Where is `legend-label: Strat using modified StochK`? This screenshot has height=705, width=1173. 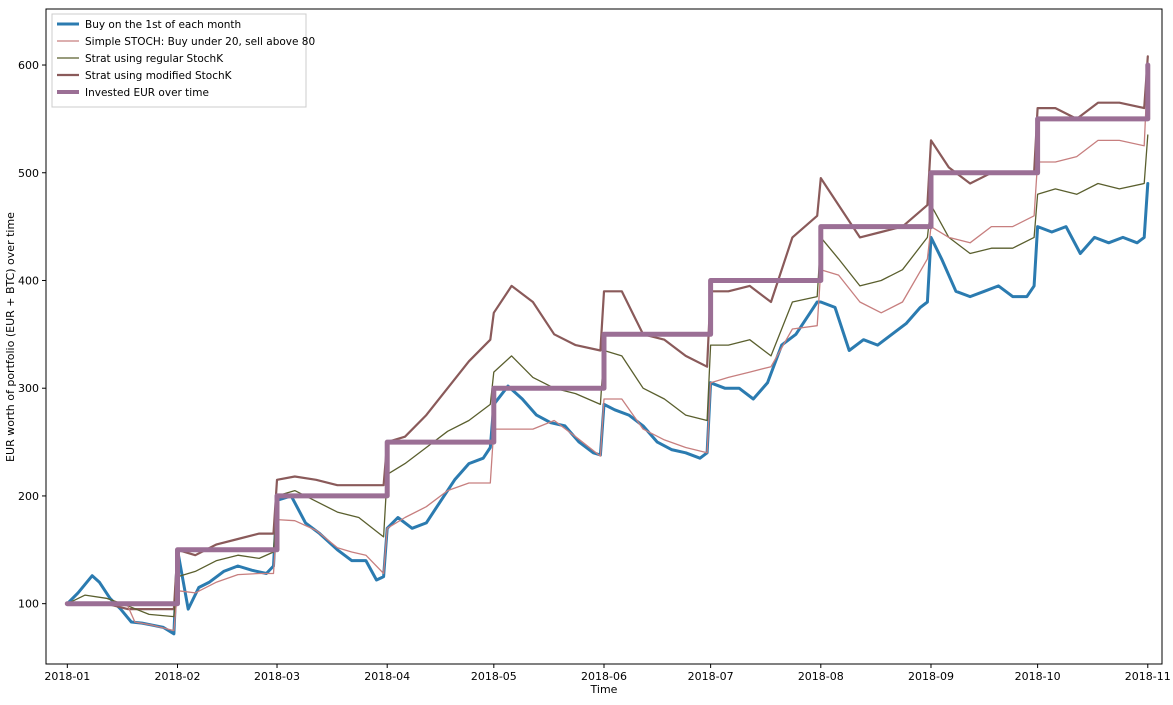
legend-label: Strat using modified StochK is located at coordinates (159, 76).